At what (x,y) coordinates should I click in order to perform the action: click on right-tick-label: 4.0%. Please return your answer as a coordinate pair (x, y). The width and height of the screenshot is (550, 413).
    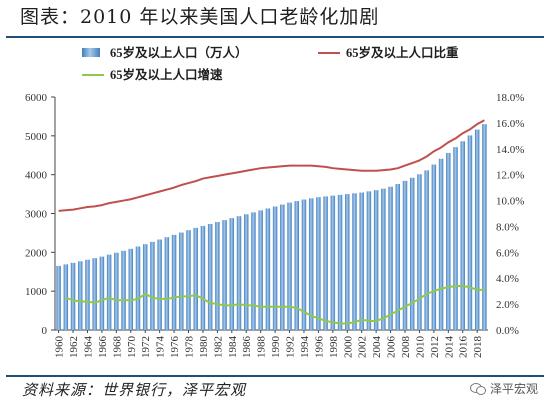
    Looking at the image, I should click on (507, 279).